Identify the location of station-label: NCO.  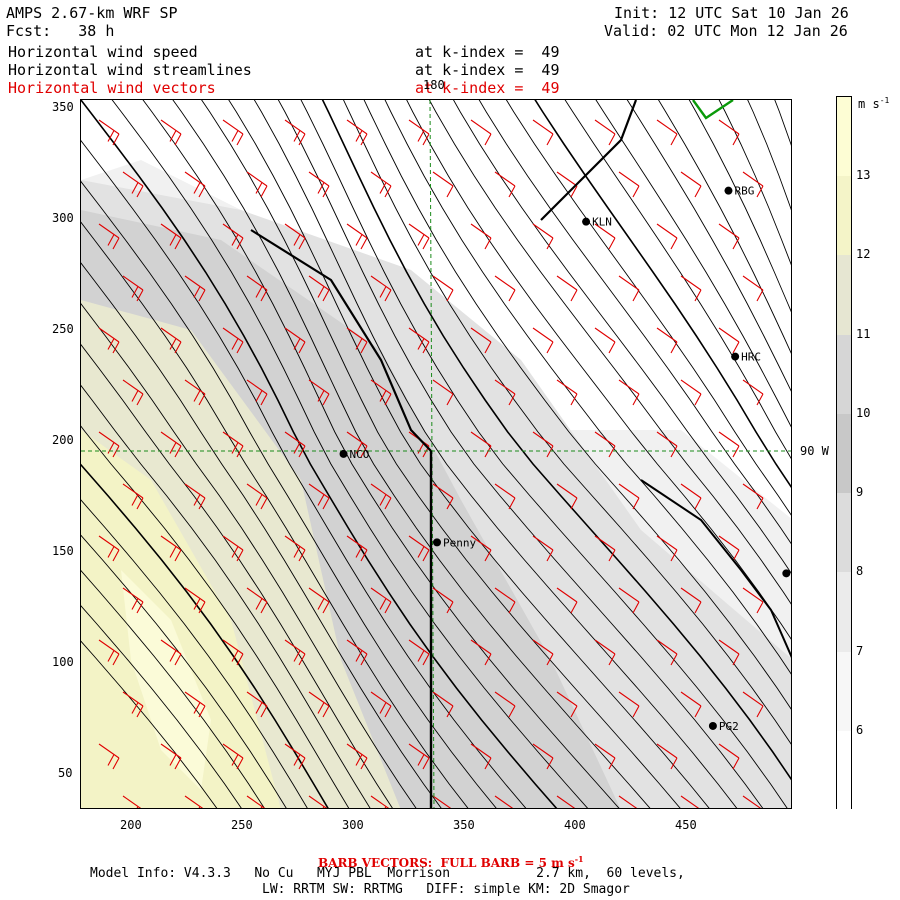
(360, 454).